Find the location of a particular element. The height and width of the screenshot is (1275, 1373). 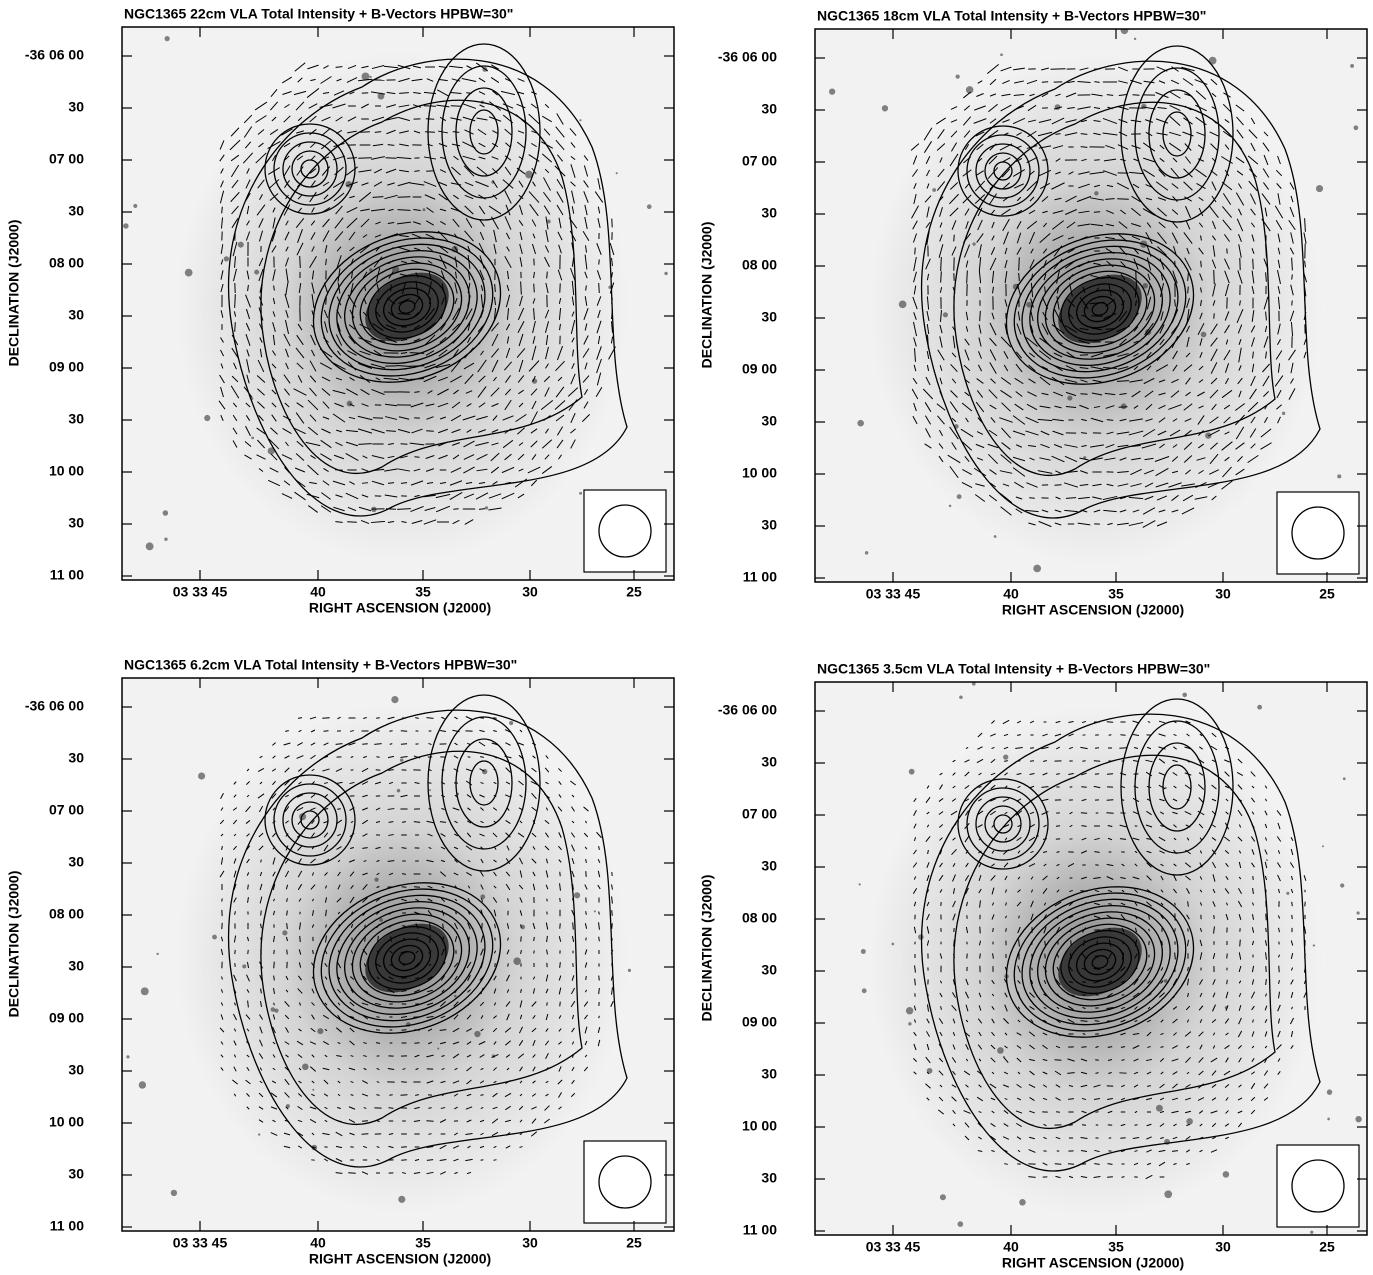

x-axis-label: RIGHT ASCENSION (J2000) is located at coordinates (400, 608).